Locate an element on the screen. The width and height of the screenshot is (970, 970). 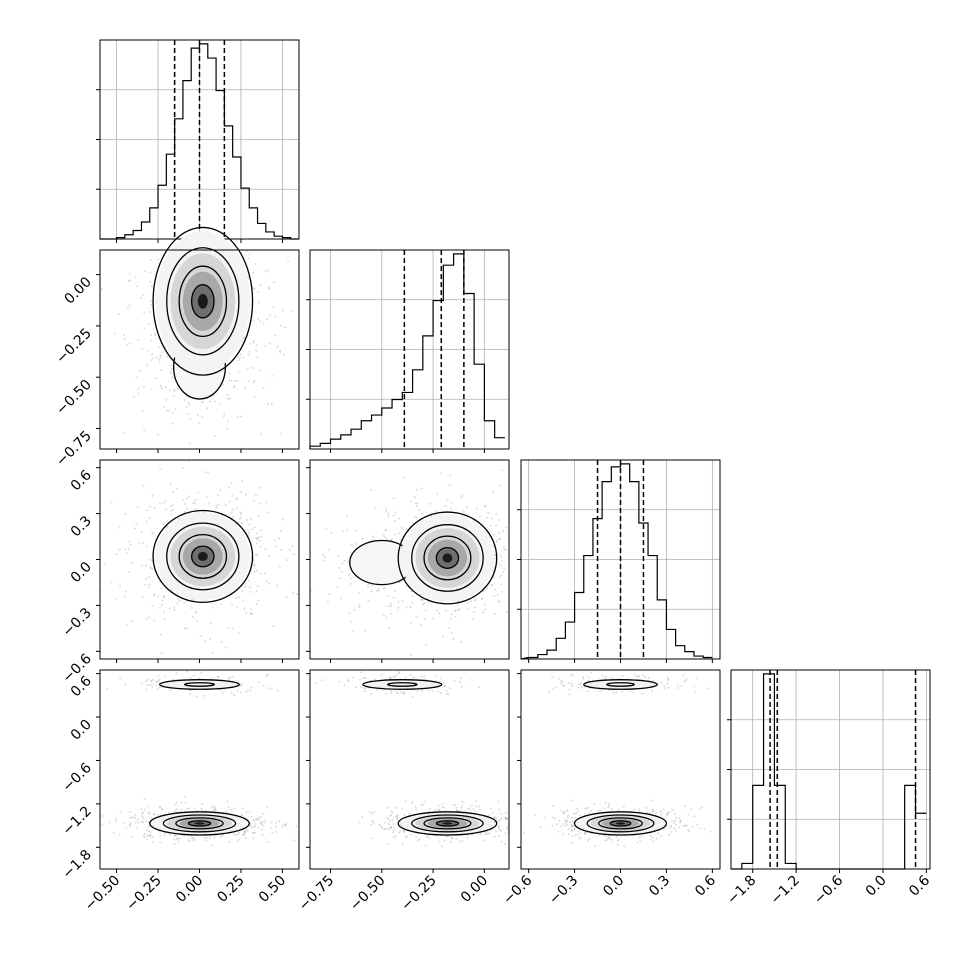
y-tick-label: −0.50 is located at coordinates (74, 398).